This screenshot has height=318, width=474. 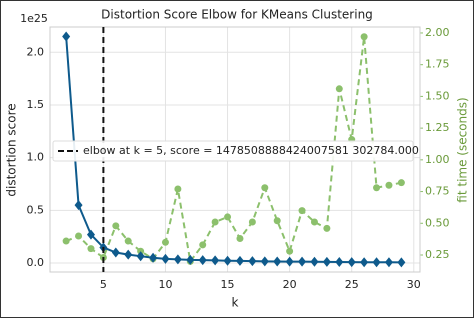 I want to click on y-tick-label: 1.5, so click(x=36, y=104).